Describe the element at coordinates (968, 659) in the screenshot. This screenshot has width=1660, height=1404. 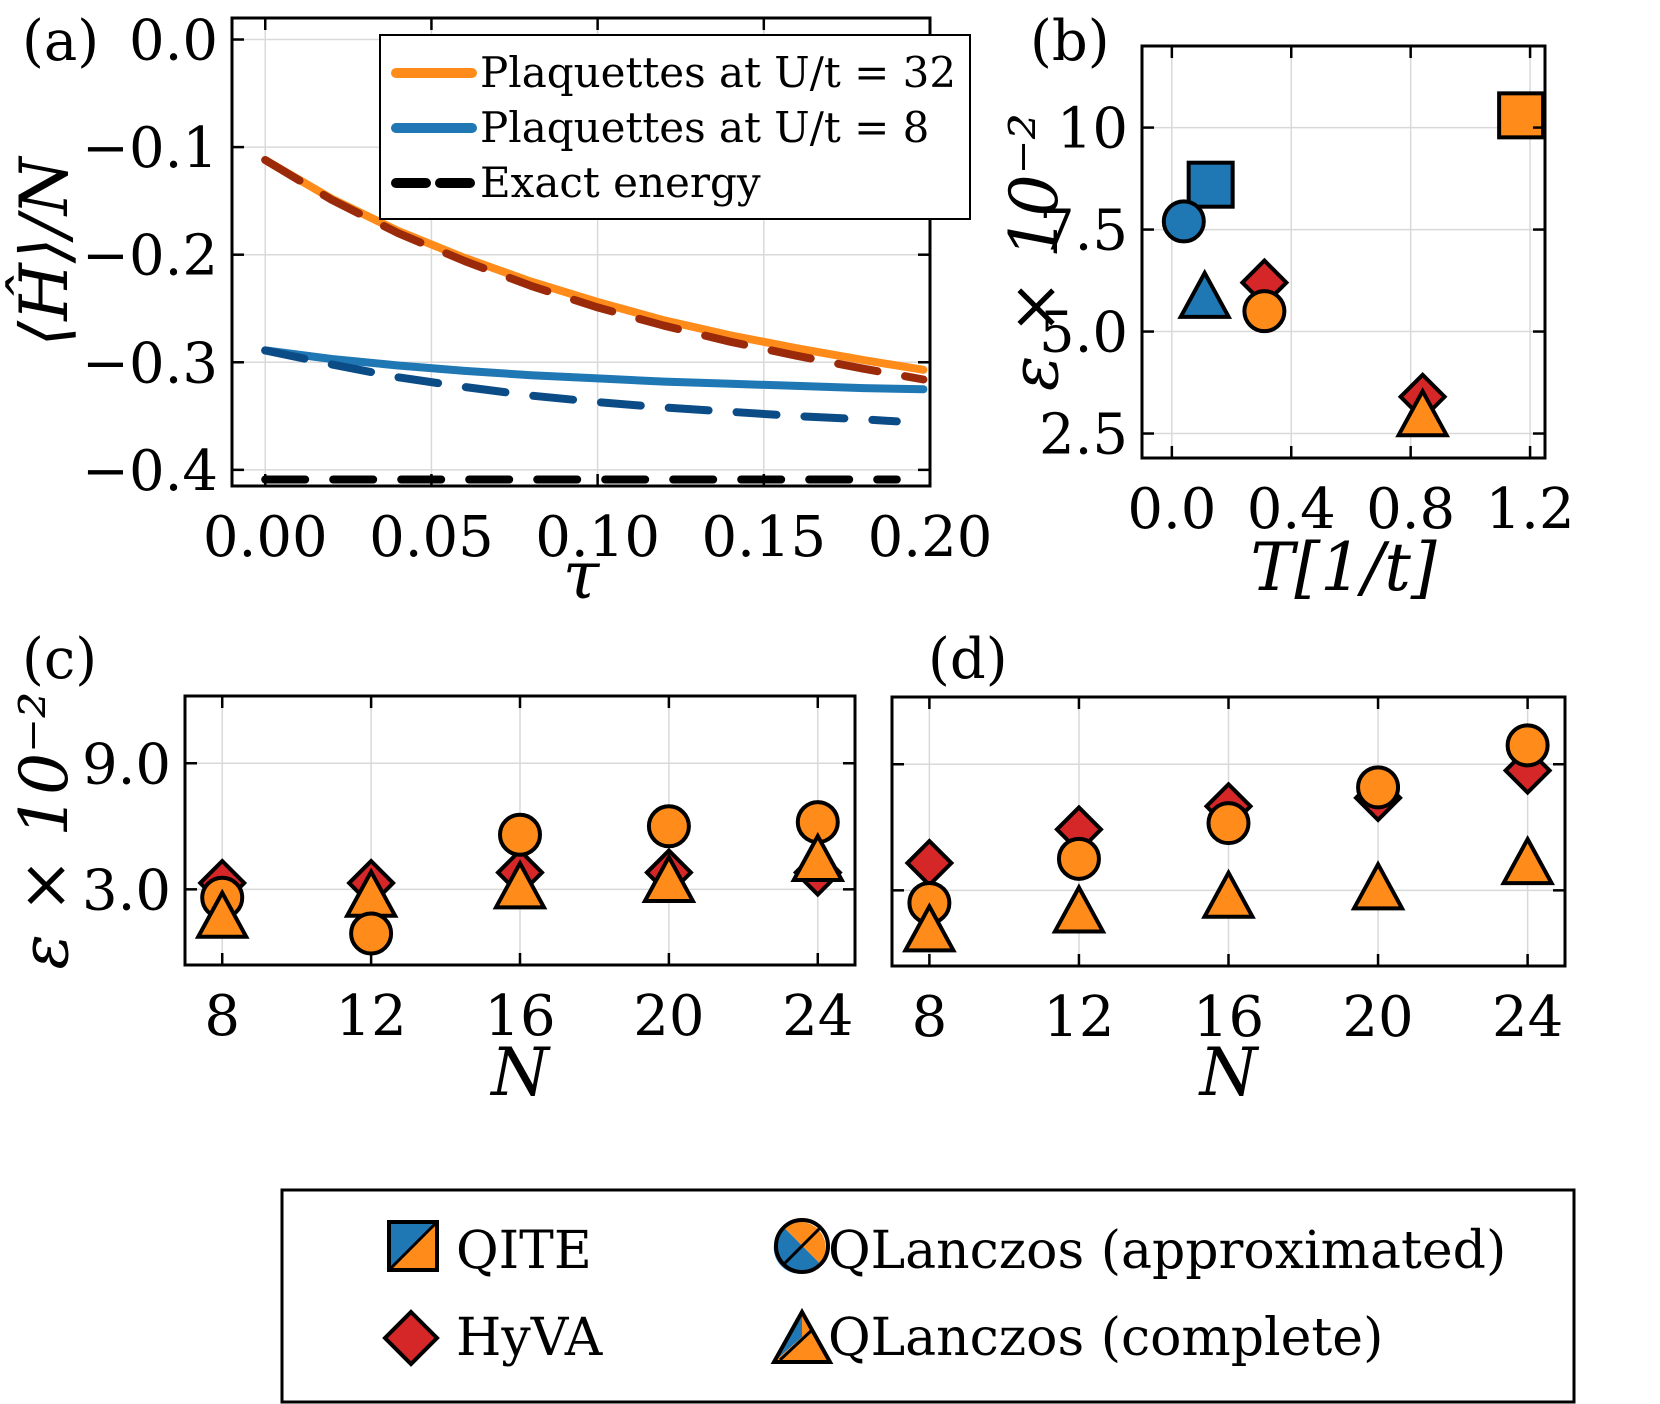
I see `panel-d-label: (d)` at that location.